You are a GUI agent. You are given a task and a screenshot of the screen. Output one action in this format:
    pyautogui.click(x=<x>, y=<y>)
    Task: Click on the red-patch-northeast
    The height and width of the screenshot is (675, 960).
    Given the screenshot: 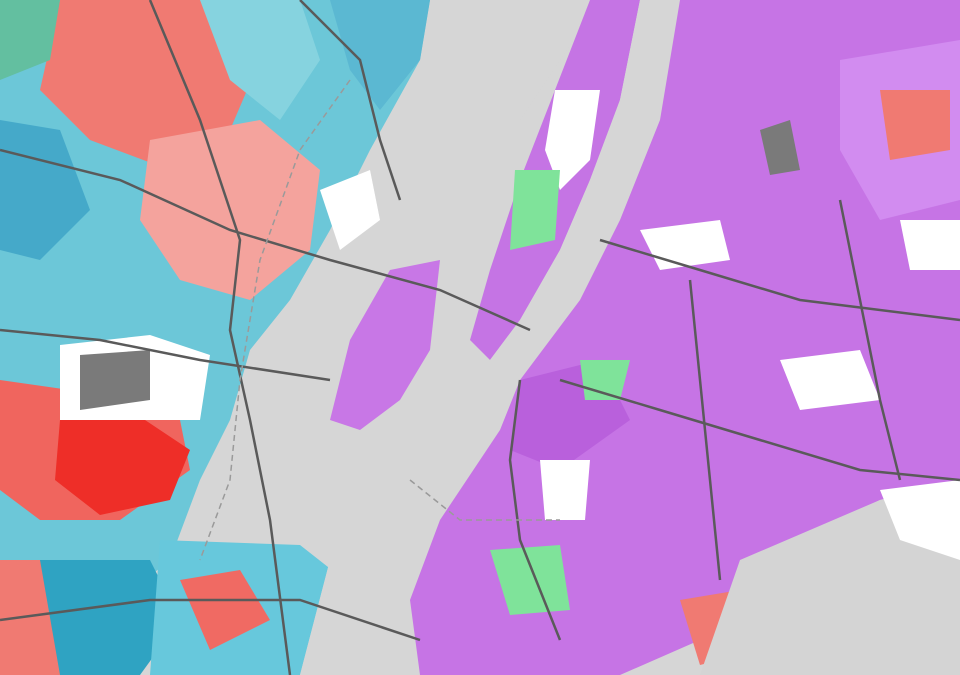 What is the action you would take?
    pyautogui.click(x=915, y=125)
    